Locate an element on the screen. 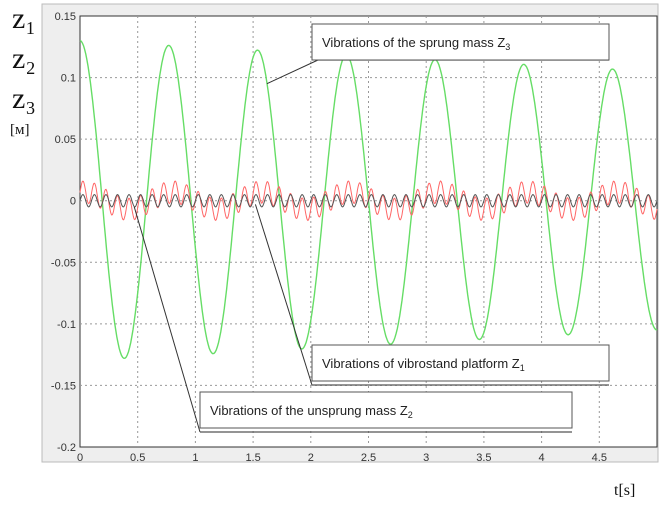 The width and height of the screenshot is (659, 506). x-tick-label: 4 is located at coordinates (542, 458).